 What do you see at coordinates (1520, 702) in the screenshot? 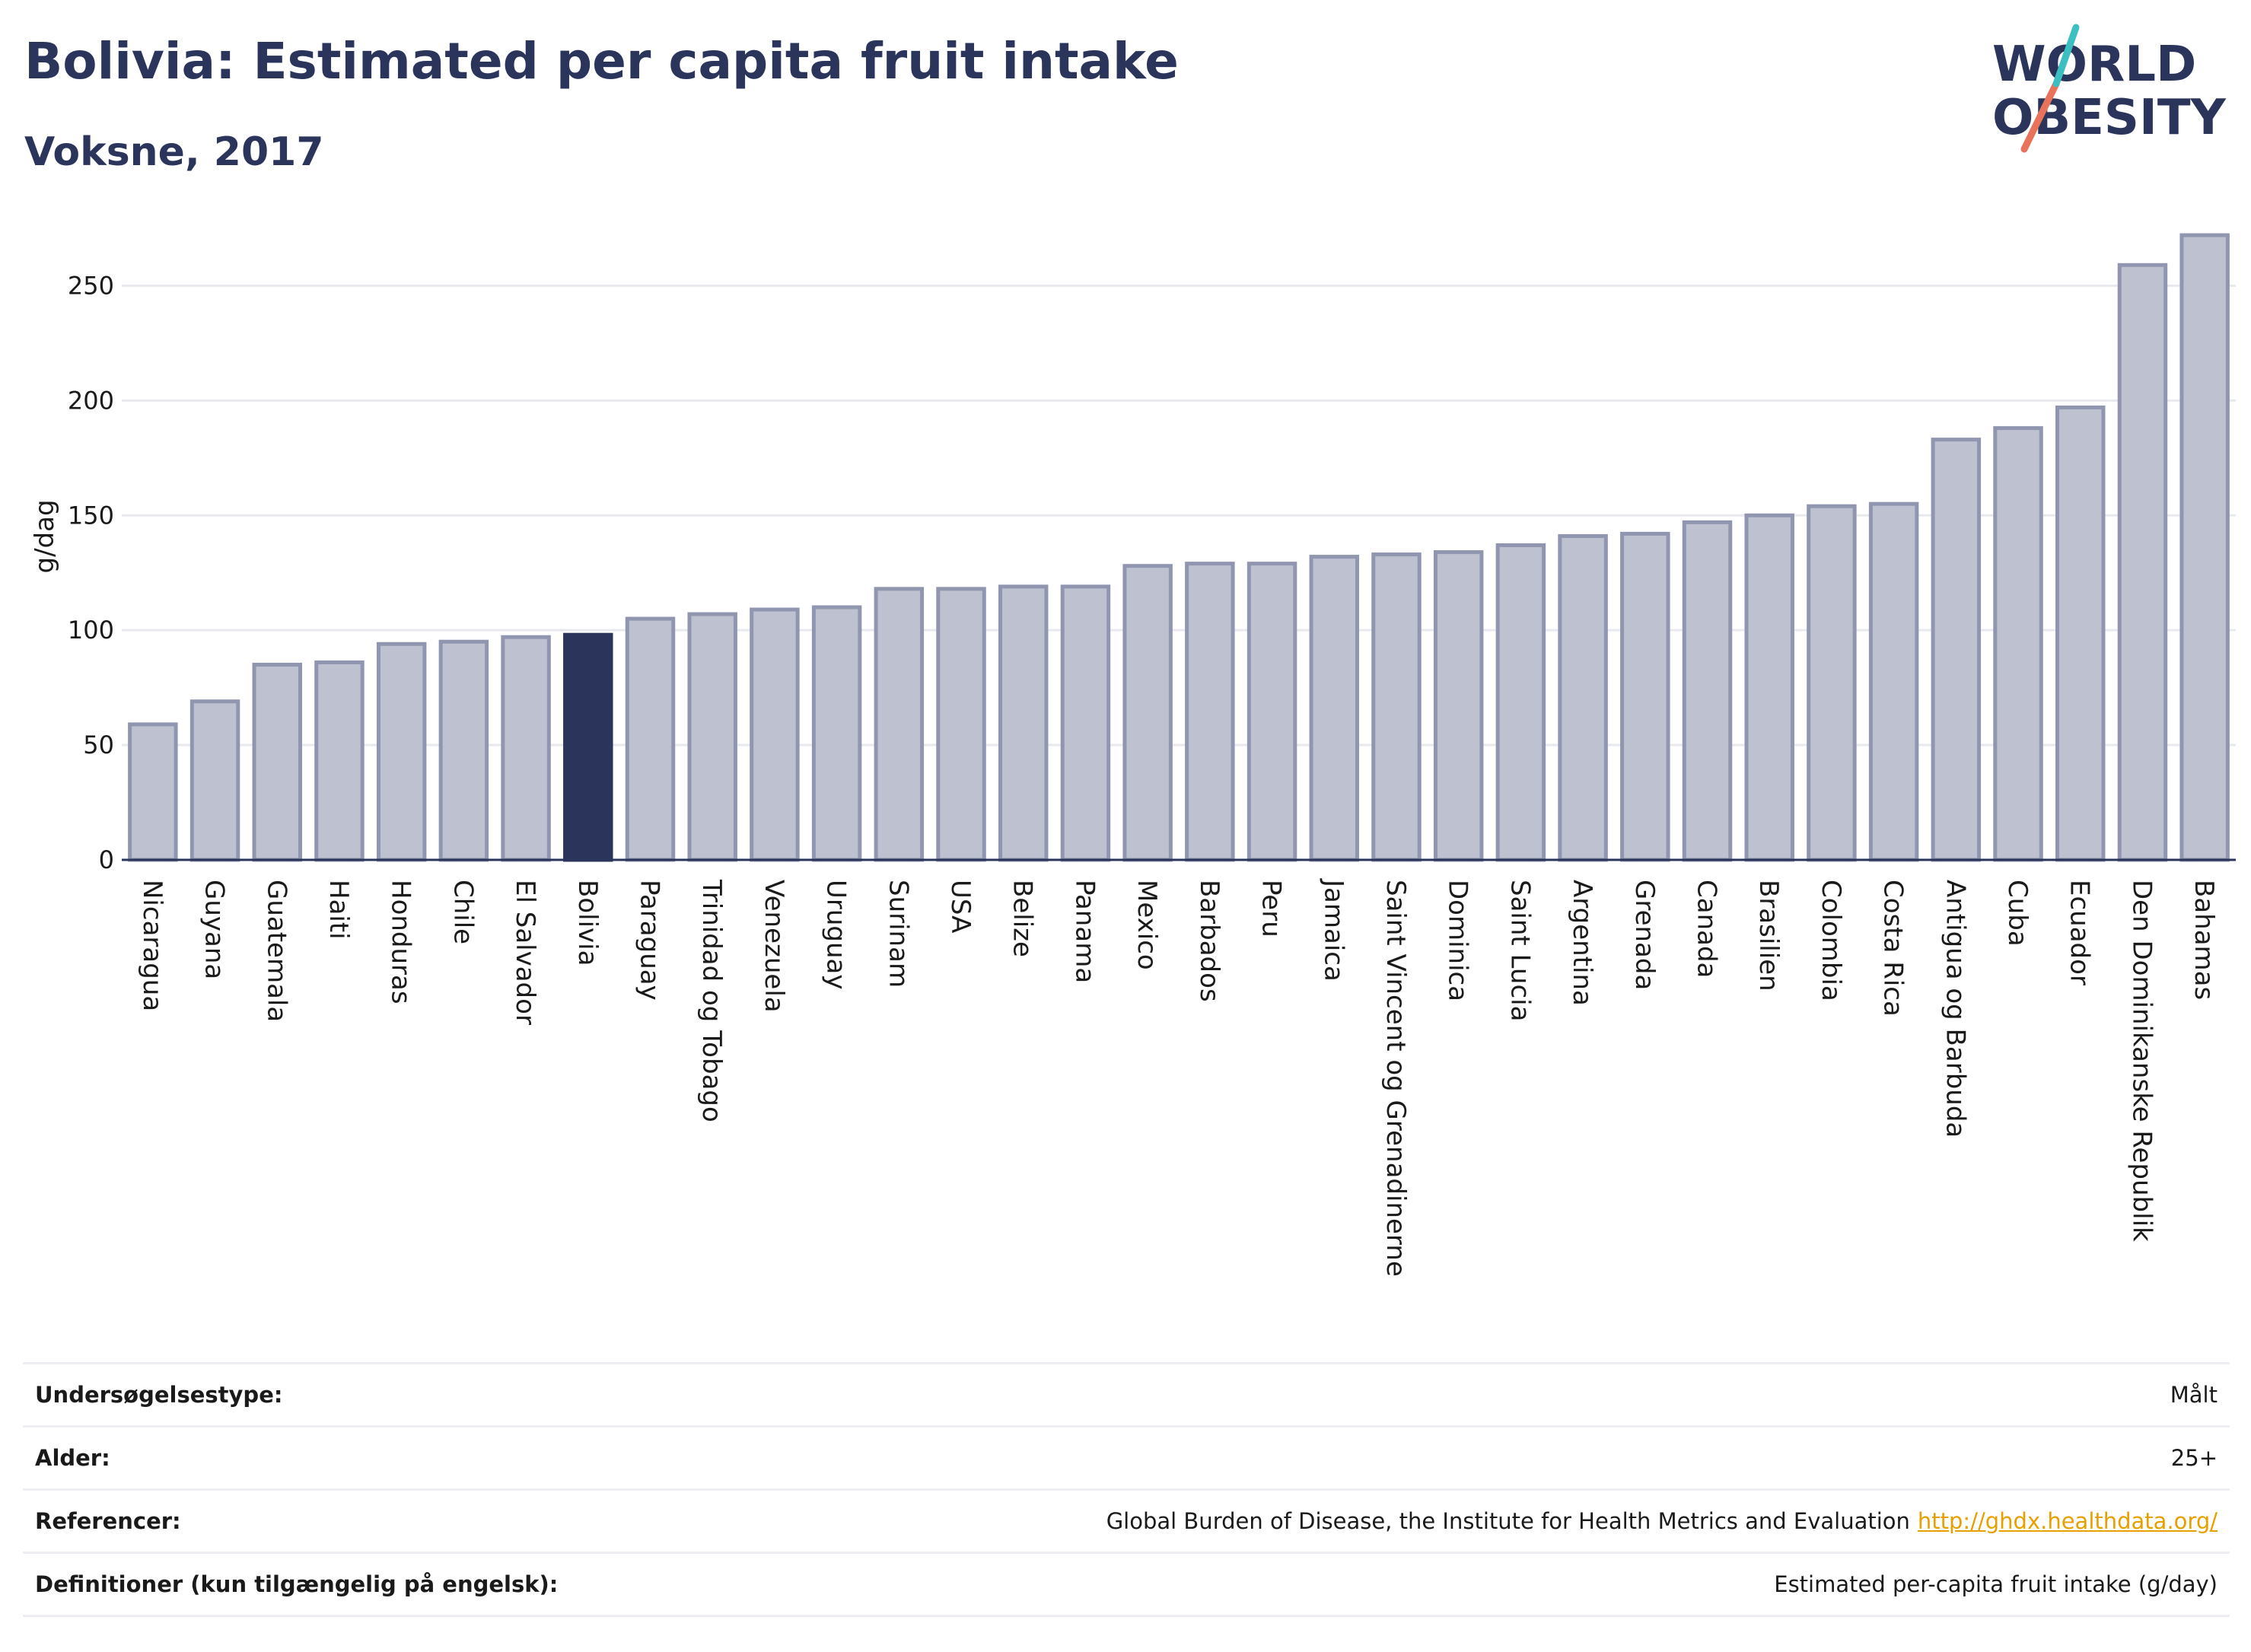
I see `bar-saint-lucia` at bounding box center [1520, 702].